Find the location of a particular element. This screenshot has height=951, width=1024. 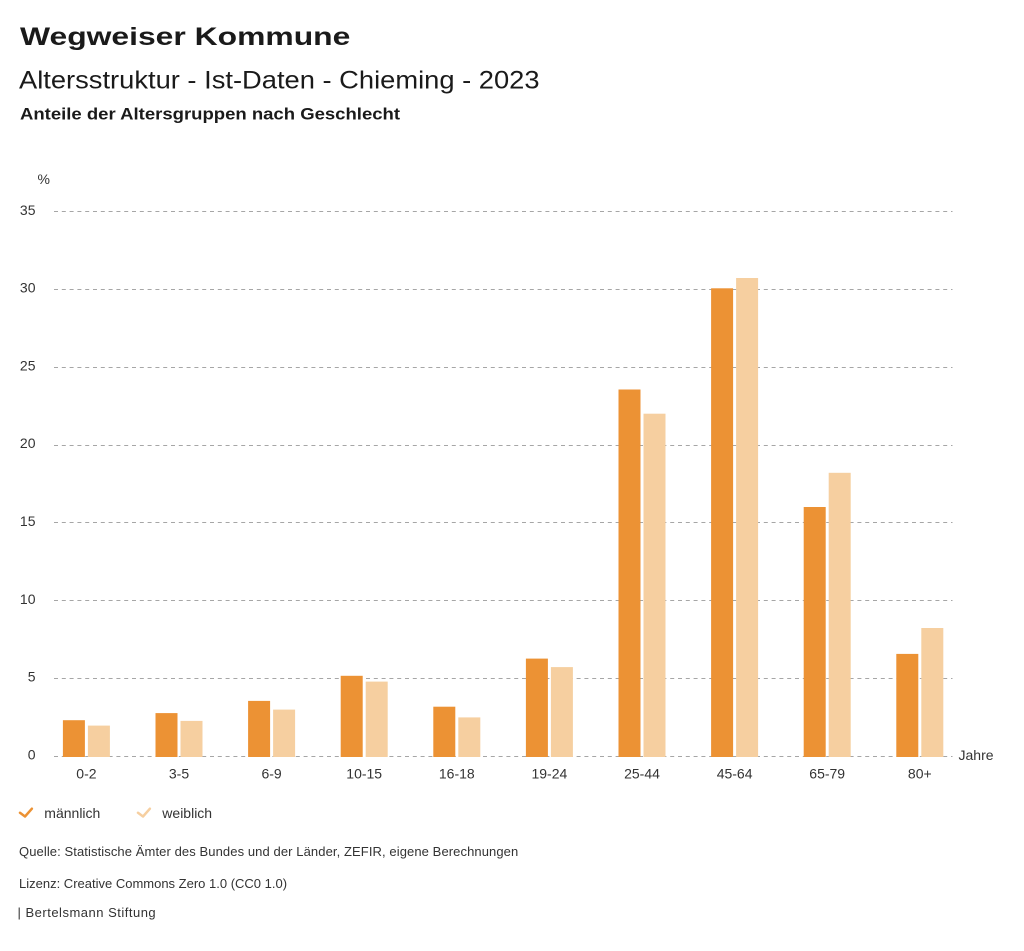

svg-text: Wegweiser Kommune is located at coordinates (185, 37).